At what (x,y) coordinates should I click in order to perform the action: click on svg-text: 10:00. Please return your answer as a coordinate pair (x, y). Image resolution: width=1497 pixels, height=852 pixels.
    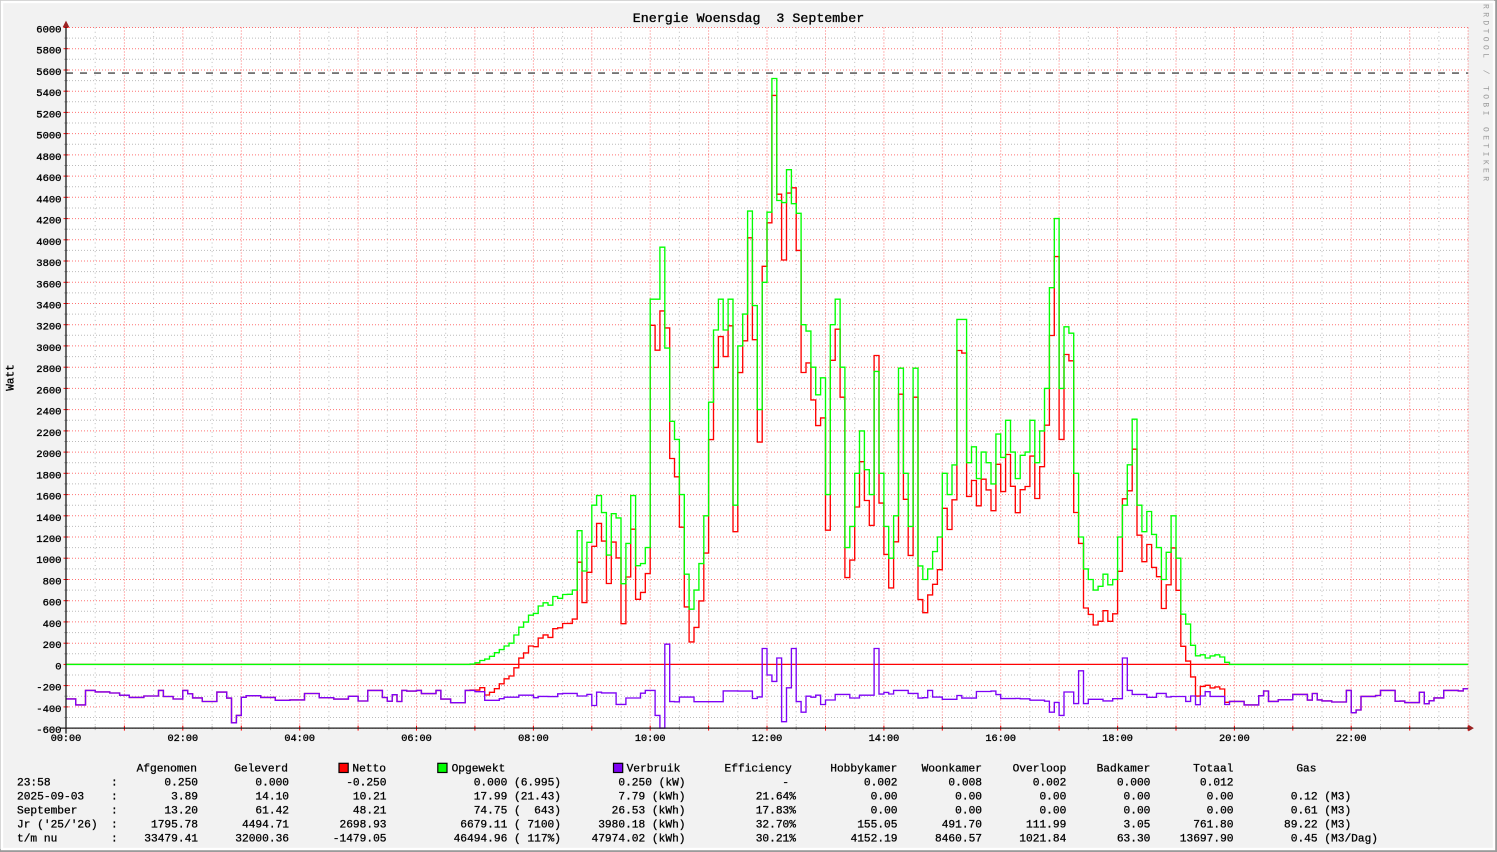
    Looking at the image, I should click on (650, 739).